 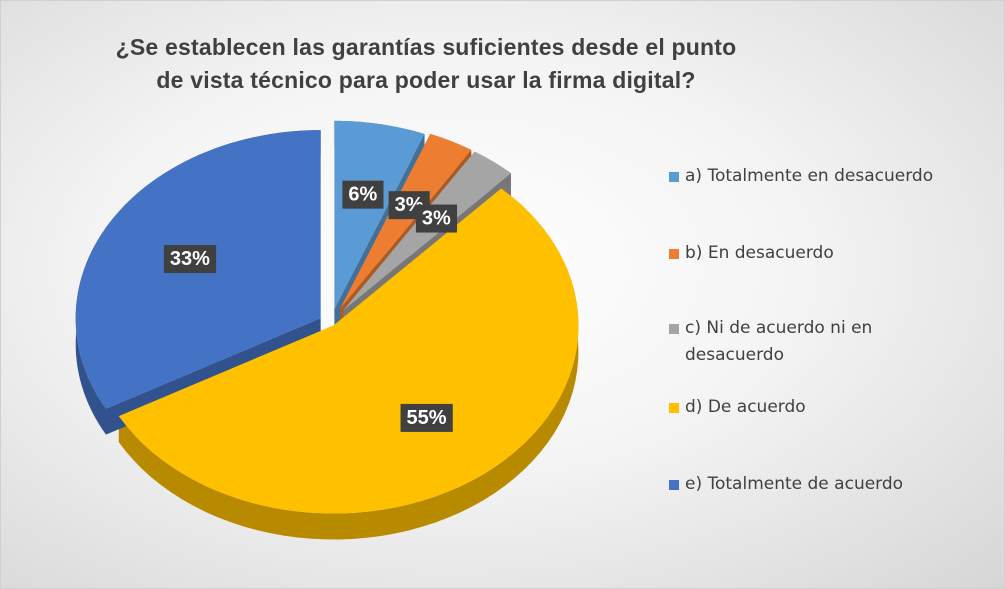 I want to click on legend-label: e) Totalmente de acuerdo, so click(x=794, y=484).